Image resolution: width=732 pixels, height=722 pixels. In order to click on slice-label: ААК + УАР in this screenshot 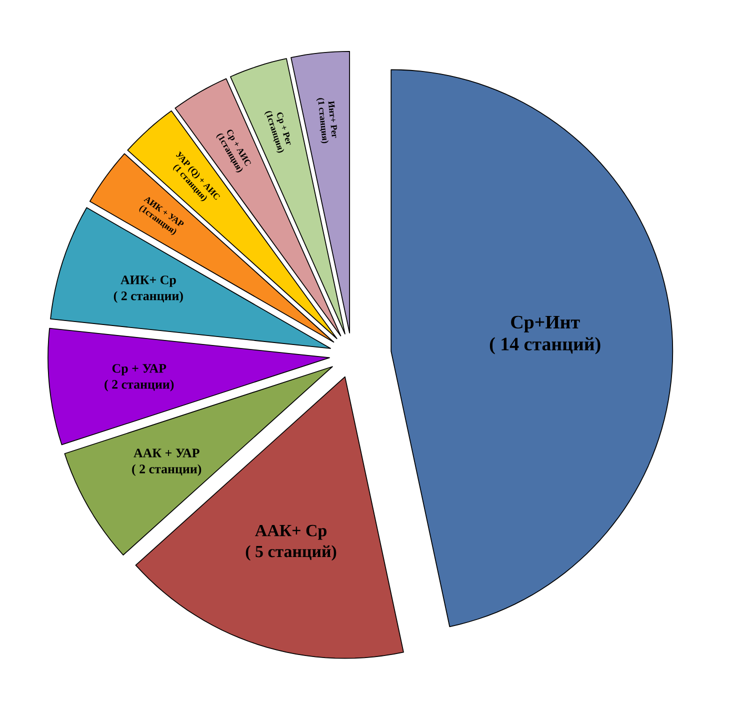, I will do `click(167, 453)`.